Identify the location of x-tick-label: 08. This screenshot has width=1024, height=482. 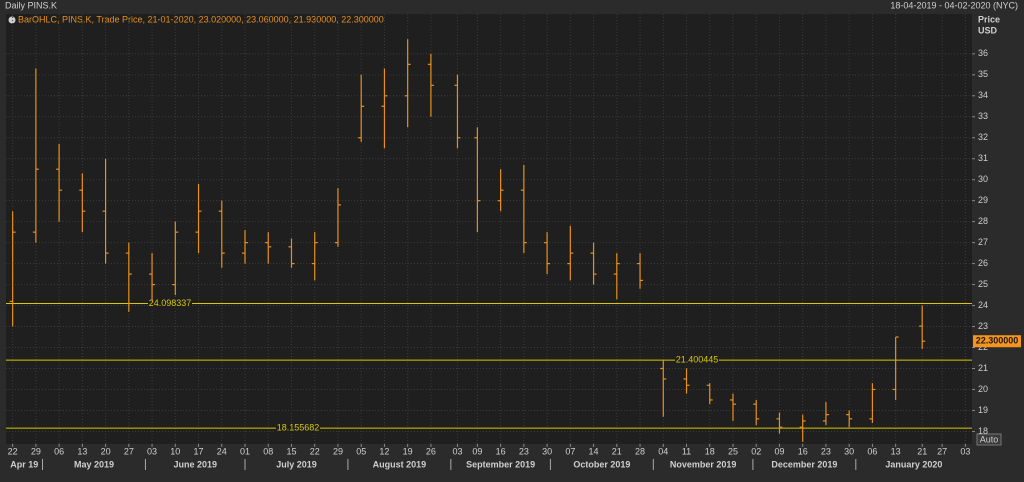
(268, 451).